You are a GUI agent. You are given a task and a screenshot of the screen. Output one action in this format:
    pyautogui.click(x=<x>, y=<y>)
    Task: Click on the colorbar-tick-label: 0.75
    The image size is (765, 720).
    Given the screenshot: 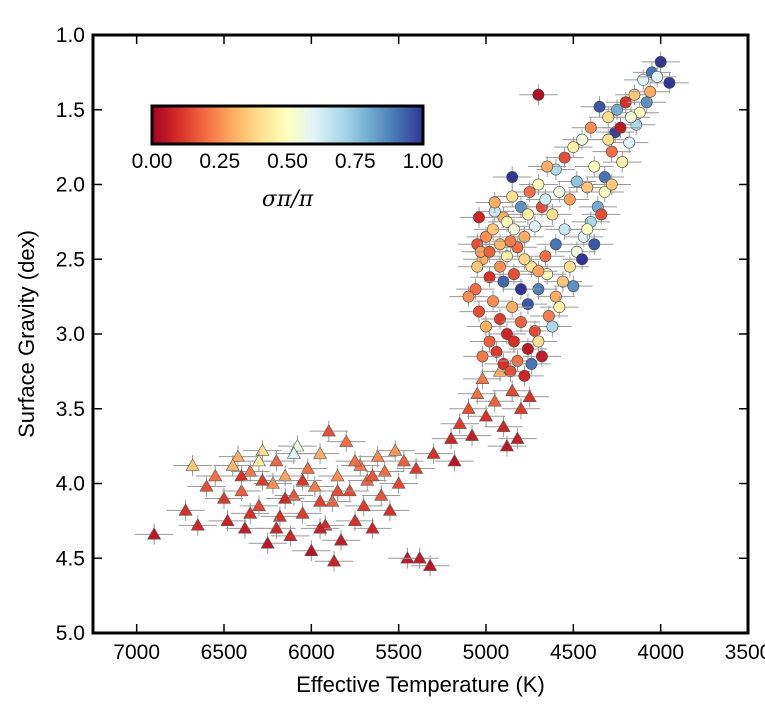 What is the action you would take?
    pyautogui.click(x=355, y=161)
    